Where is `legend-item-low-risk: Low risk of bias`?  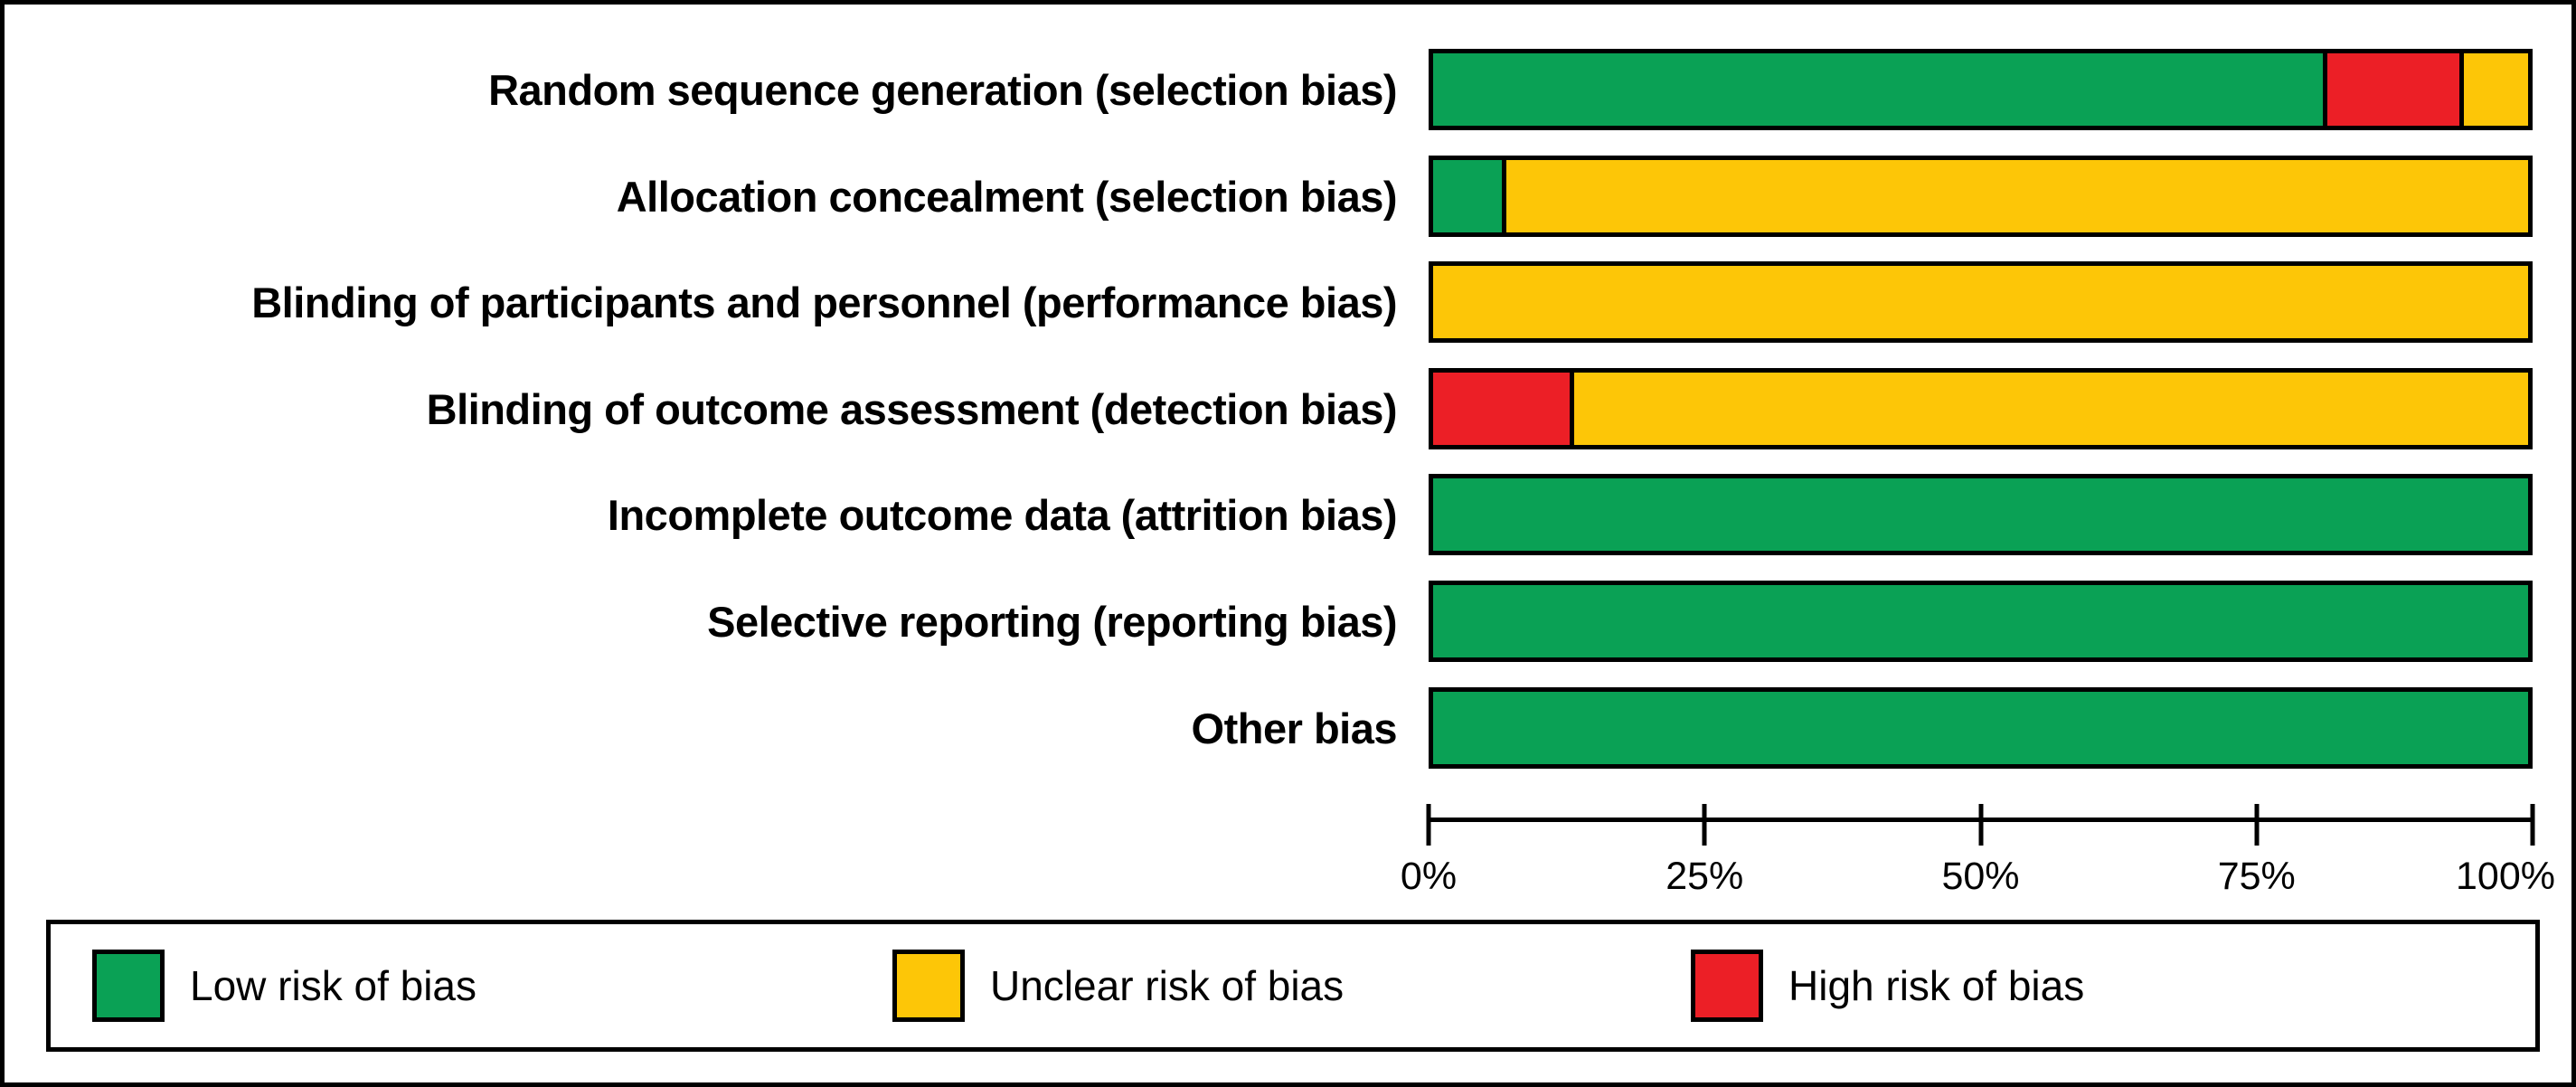
legend-item-low-risk: Low risk of bias is located at coordinates (284, 985).